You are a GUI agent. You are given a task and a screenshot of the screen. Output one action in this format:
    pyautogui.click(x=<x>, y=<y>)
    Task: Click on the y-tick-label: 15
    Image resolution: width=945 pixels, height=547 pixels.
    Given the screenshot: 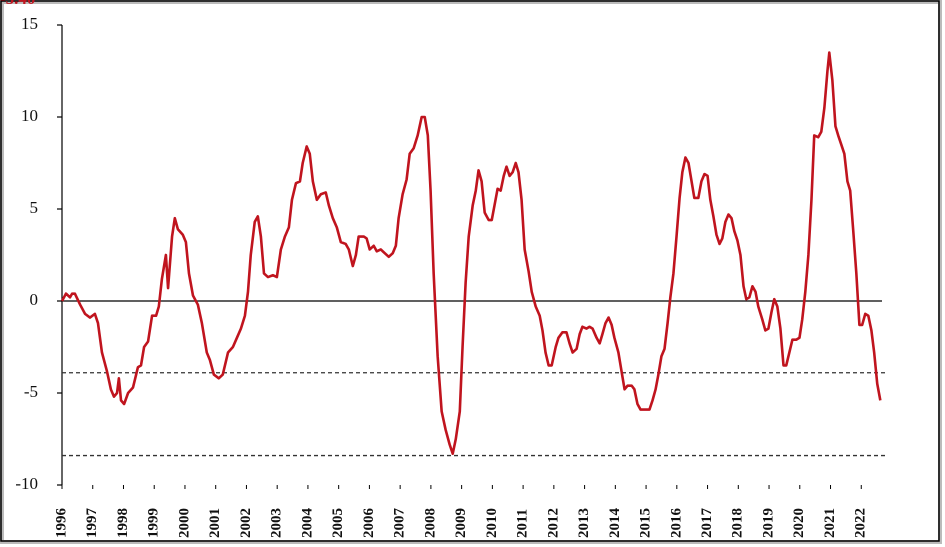 What is the action you would take?
    pyautogui.click(x=29, y=23)
    